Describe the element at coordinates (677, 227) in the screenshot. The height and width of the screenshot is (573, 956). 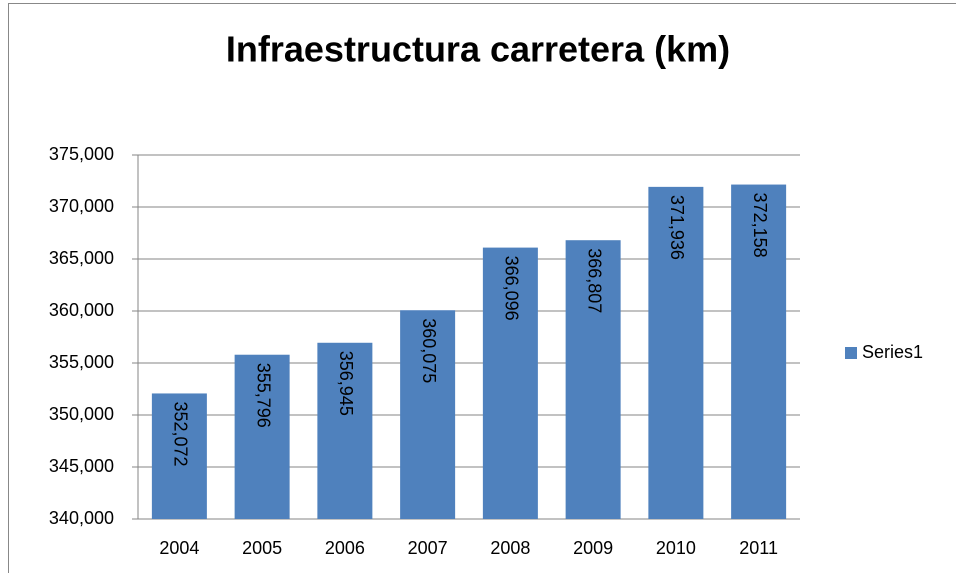
I see `data-label: 371,936` at that location.